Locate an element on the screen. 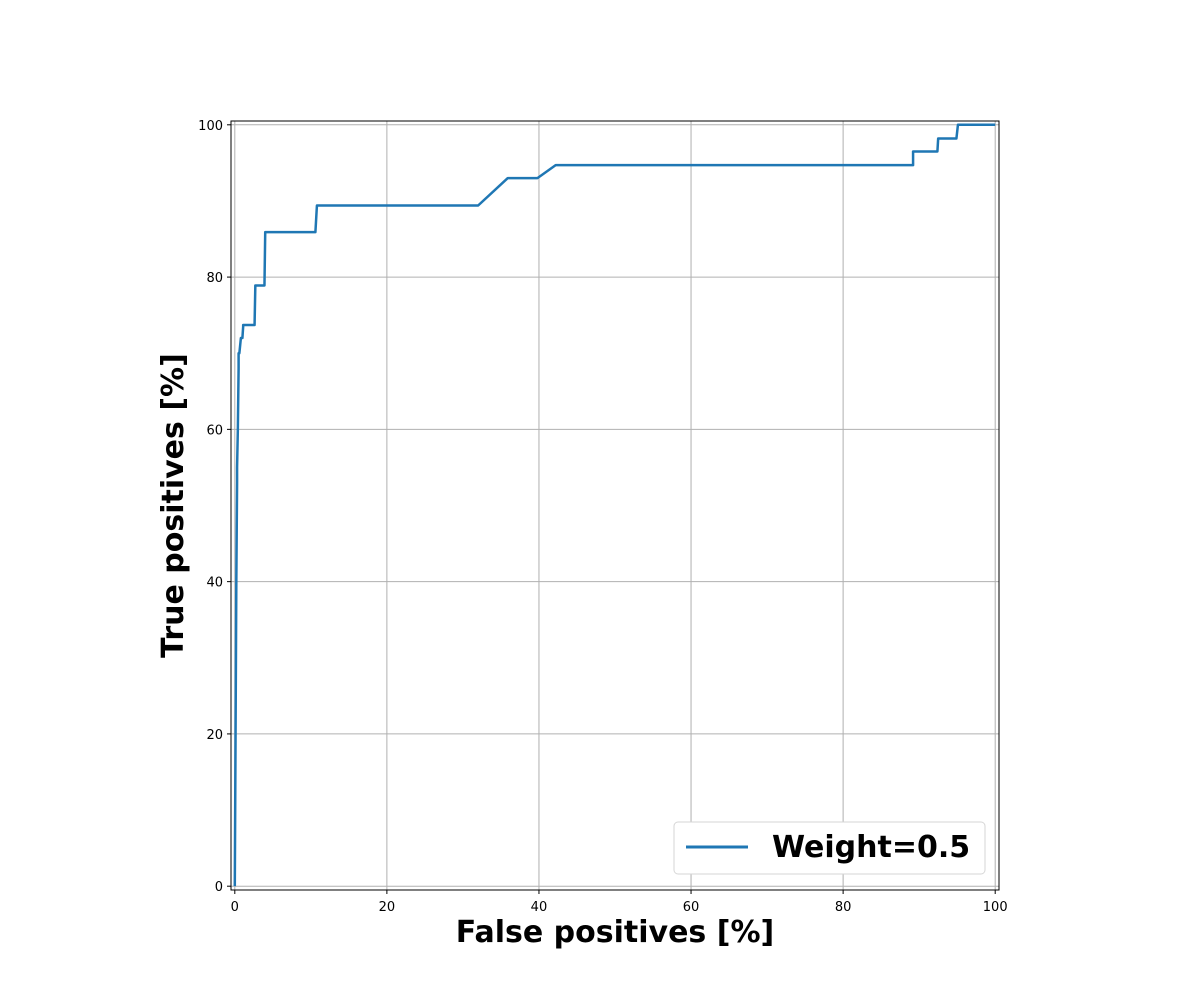  x-tick-label-80: 80 is located at coordinates (843, 907).